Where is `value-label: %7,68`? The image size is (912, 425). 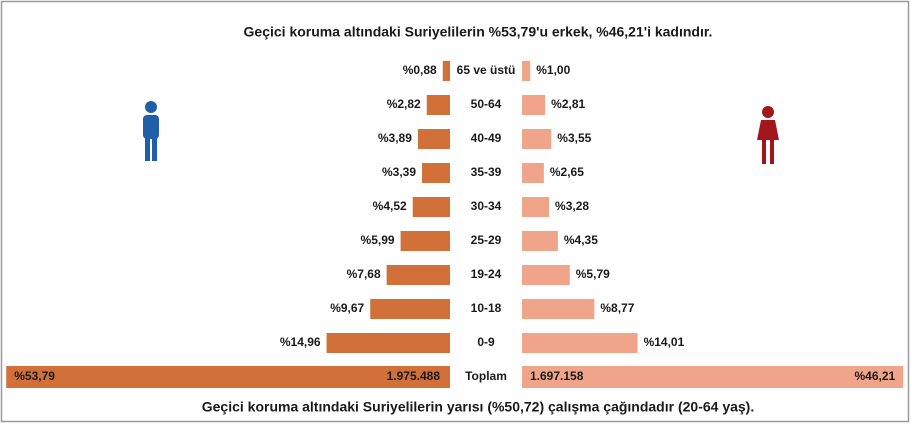
value-label: %7,68 is located at coordinates (364, 274).